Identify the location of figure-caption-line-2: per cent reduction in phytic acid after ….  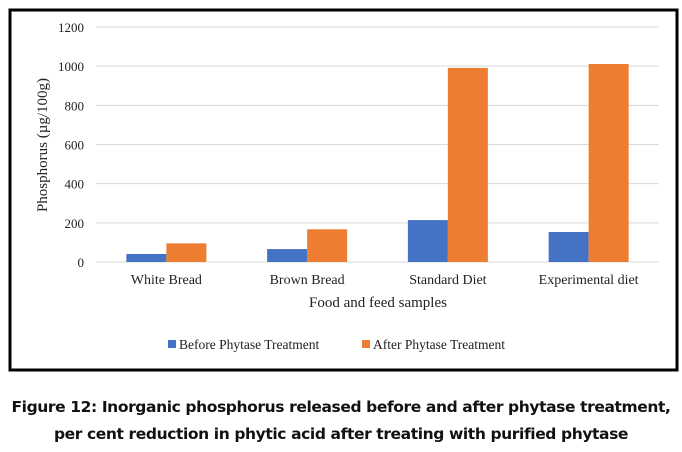
(341, 434).